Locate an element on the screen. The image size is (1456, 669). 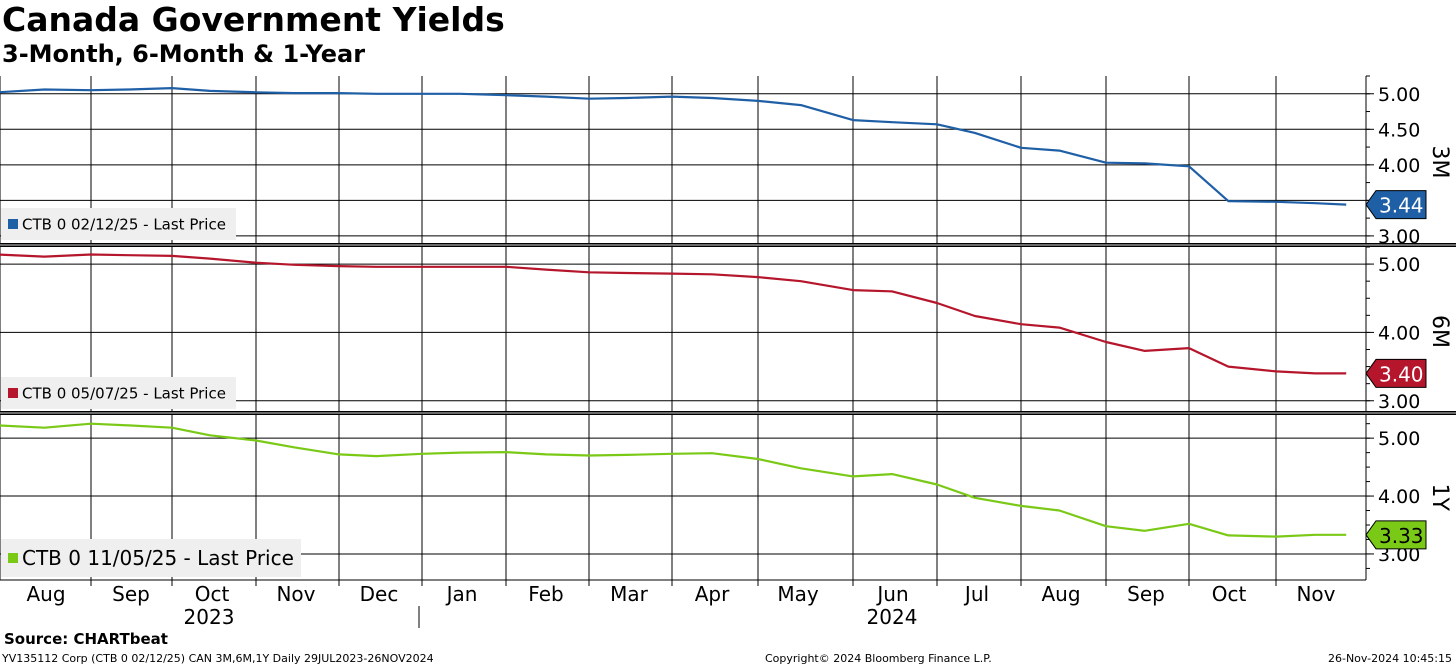
legend-label: CTB 0 02/12/25 - Last Price is located at coordinates (124, 224).